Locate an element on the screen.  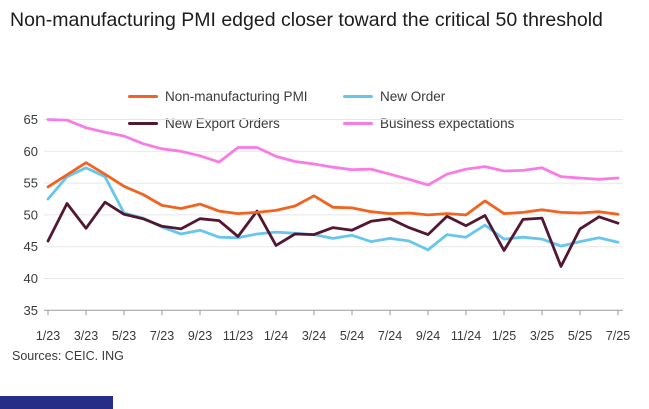
source-note: Sources: CEIC. ING is located at coordinates (68, 356).